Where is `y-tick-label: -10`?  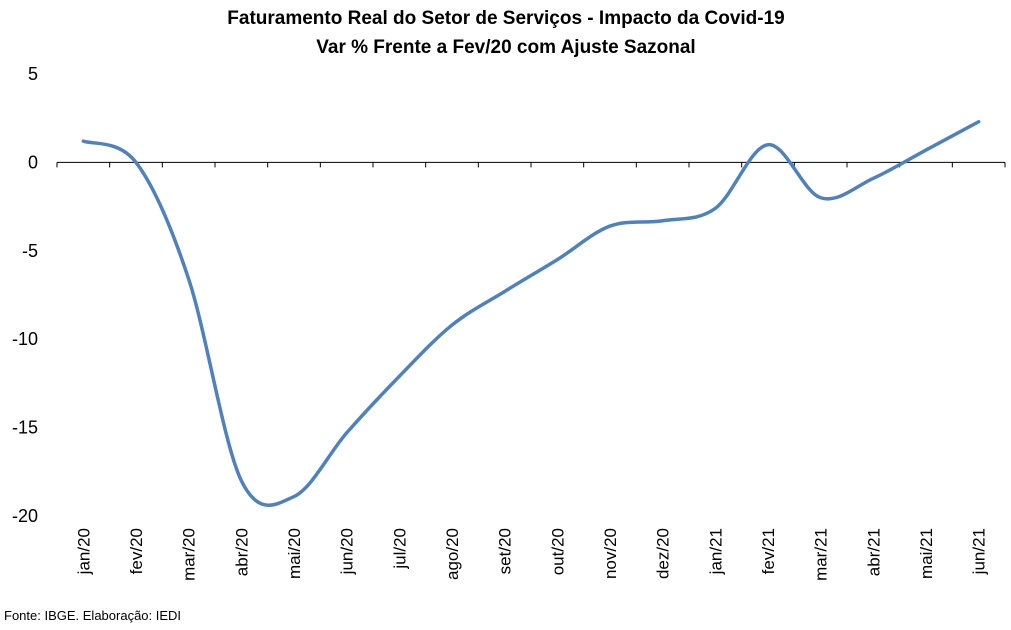 y-tick-label: -10 is located at coordinates (25, 339).